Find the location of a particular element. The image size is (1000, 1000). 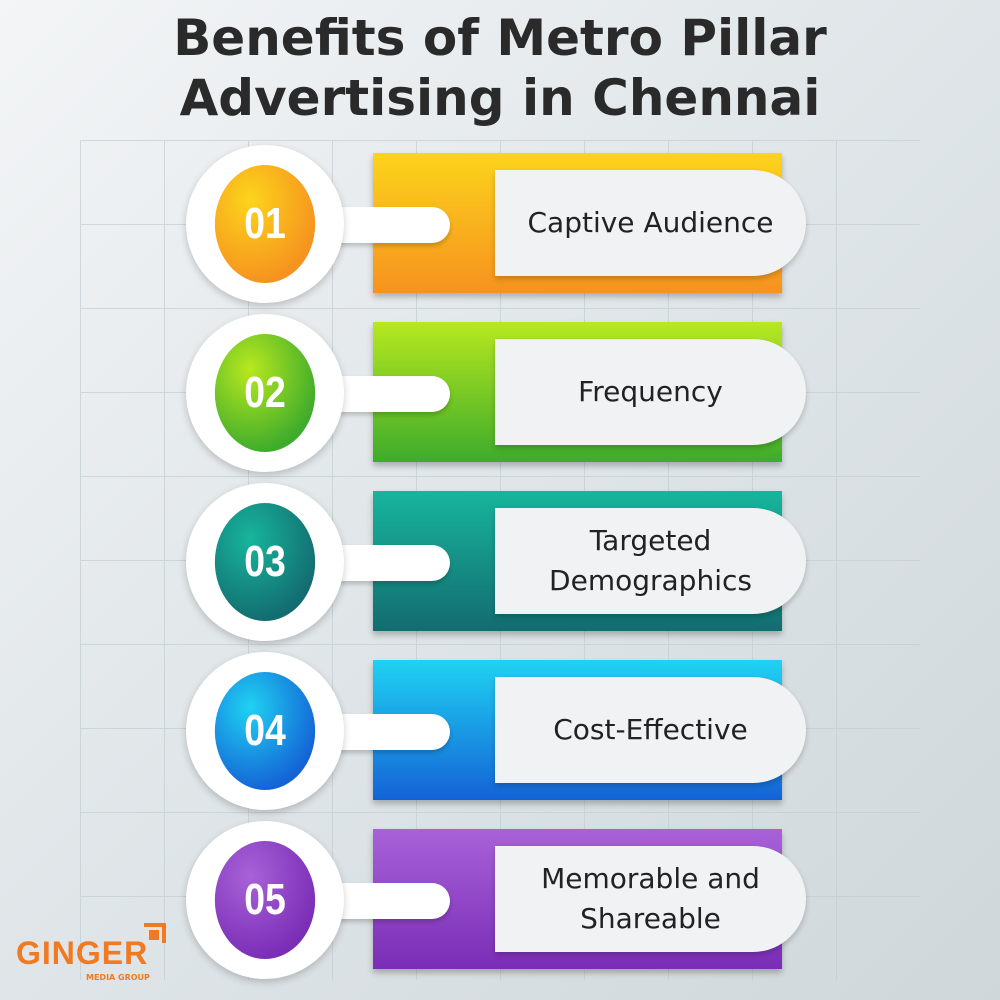

benefit-label: Targeted Demographics is located at coordinates (650, 561).